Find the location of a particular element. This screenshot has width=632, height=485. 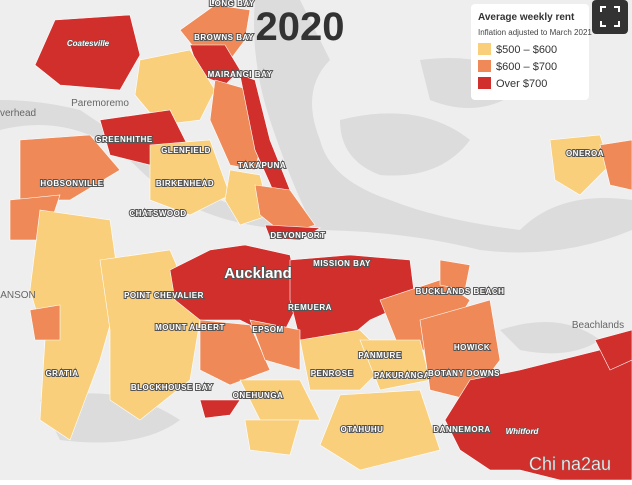

place-label: BIRKENHEAD is located at coordinates (185, 183).